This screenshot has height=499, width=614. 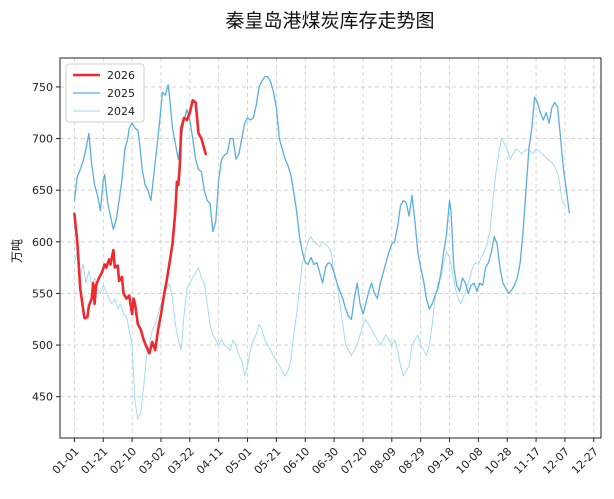 I want to click on legend-label: 2024, so click(x=121, y=111).